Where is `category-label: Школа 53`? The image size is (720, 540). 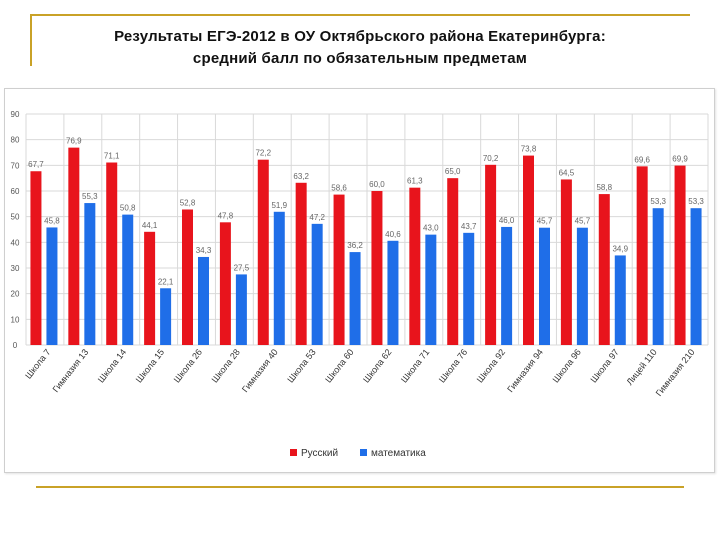 category-label: Школа 53 is located at coordinates (301, 366).